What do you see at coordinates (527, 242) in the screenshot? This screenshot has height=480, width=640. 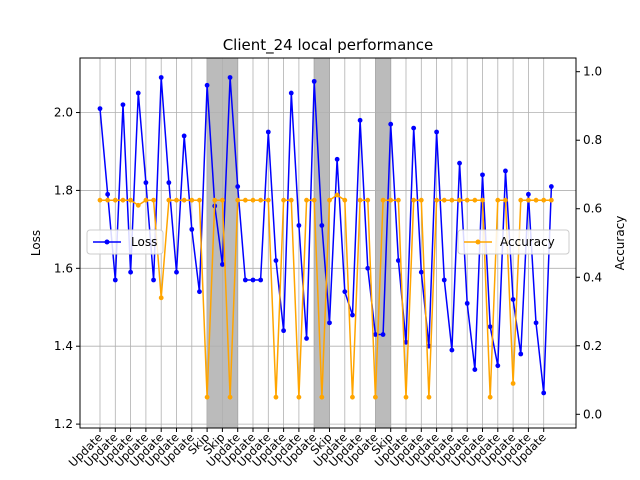 I see `legend-accuracy-label: Accuracy` at bounding box center [527, 242].